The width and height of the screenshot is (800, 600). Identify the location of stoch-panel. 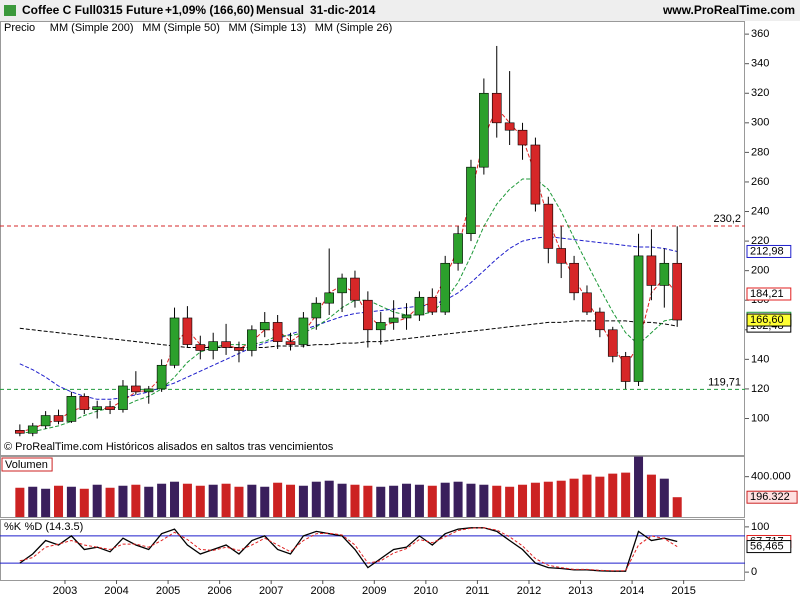
(372, 550).